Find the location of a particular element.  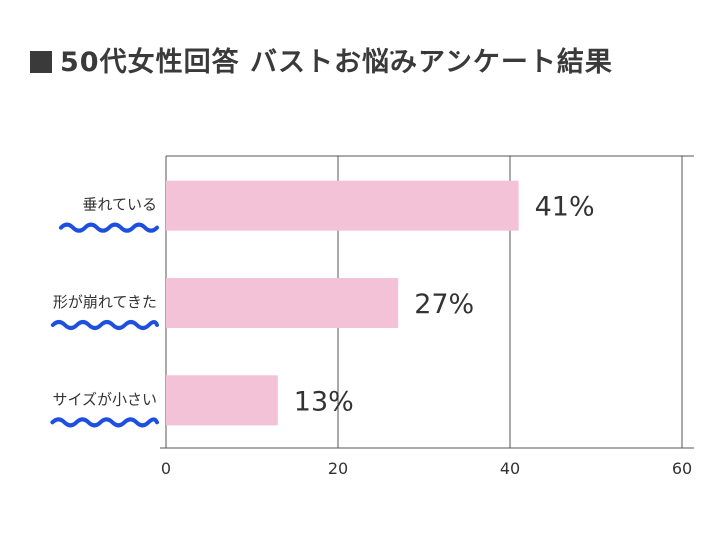

category-label-1: 形が崩れてきた is located at coordinates (105, 302).